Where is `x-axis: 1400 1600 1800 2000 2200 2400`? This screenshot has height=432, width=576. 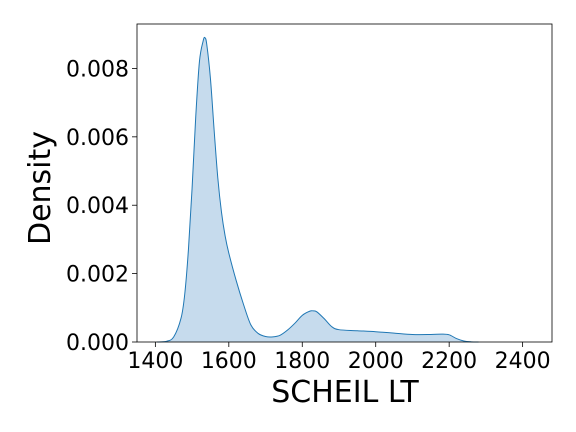 x-axis: 1400 1600 1800 2000 2200 2400 is located at coordinates (339, 358).